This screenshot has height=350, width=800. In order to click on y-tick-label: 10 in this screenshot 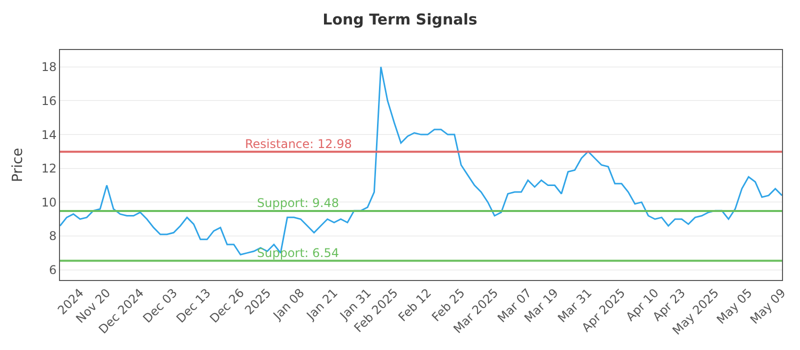, I will do `click(49, 202)`.